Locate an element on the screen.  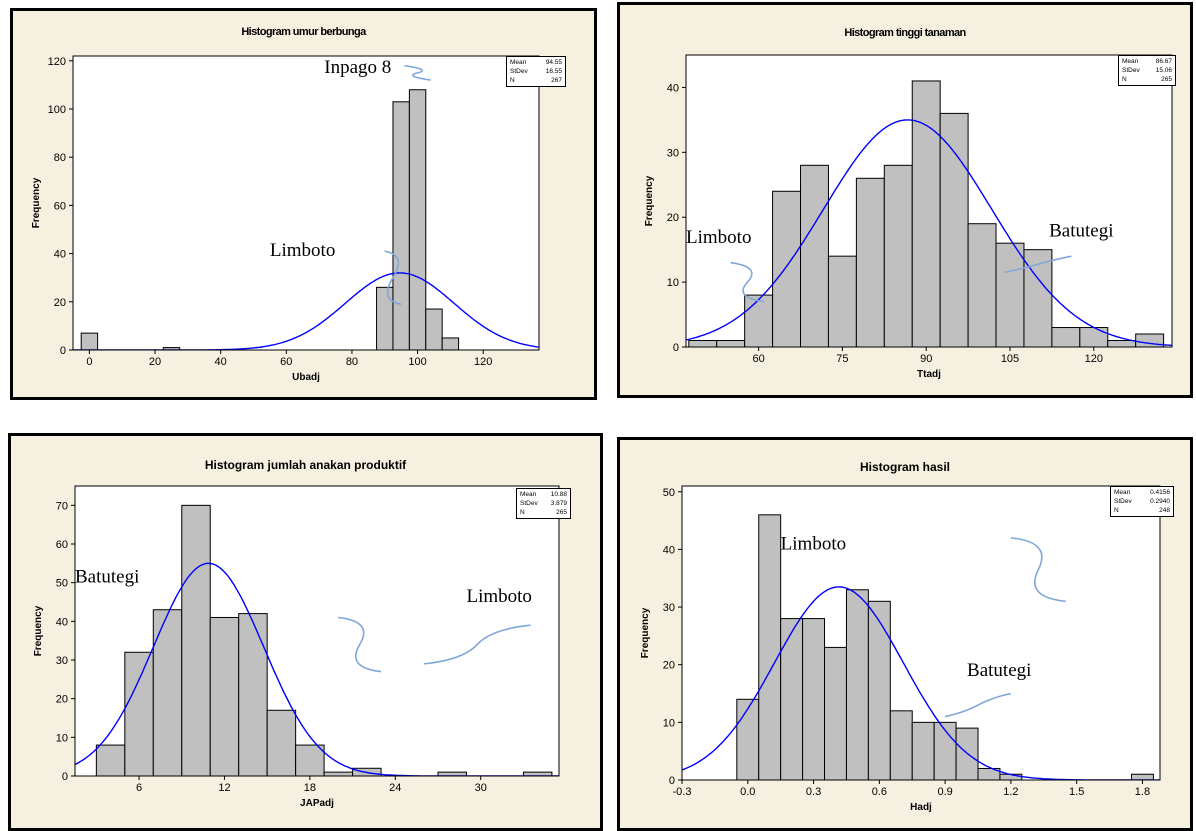
x-tick-label: 0.0 is located at coordinates (747, 792).